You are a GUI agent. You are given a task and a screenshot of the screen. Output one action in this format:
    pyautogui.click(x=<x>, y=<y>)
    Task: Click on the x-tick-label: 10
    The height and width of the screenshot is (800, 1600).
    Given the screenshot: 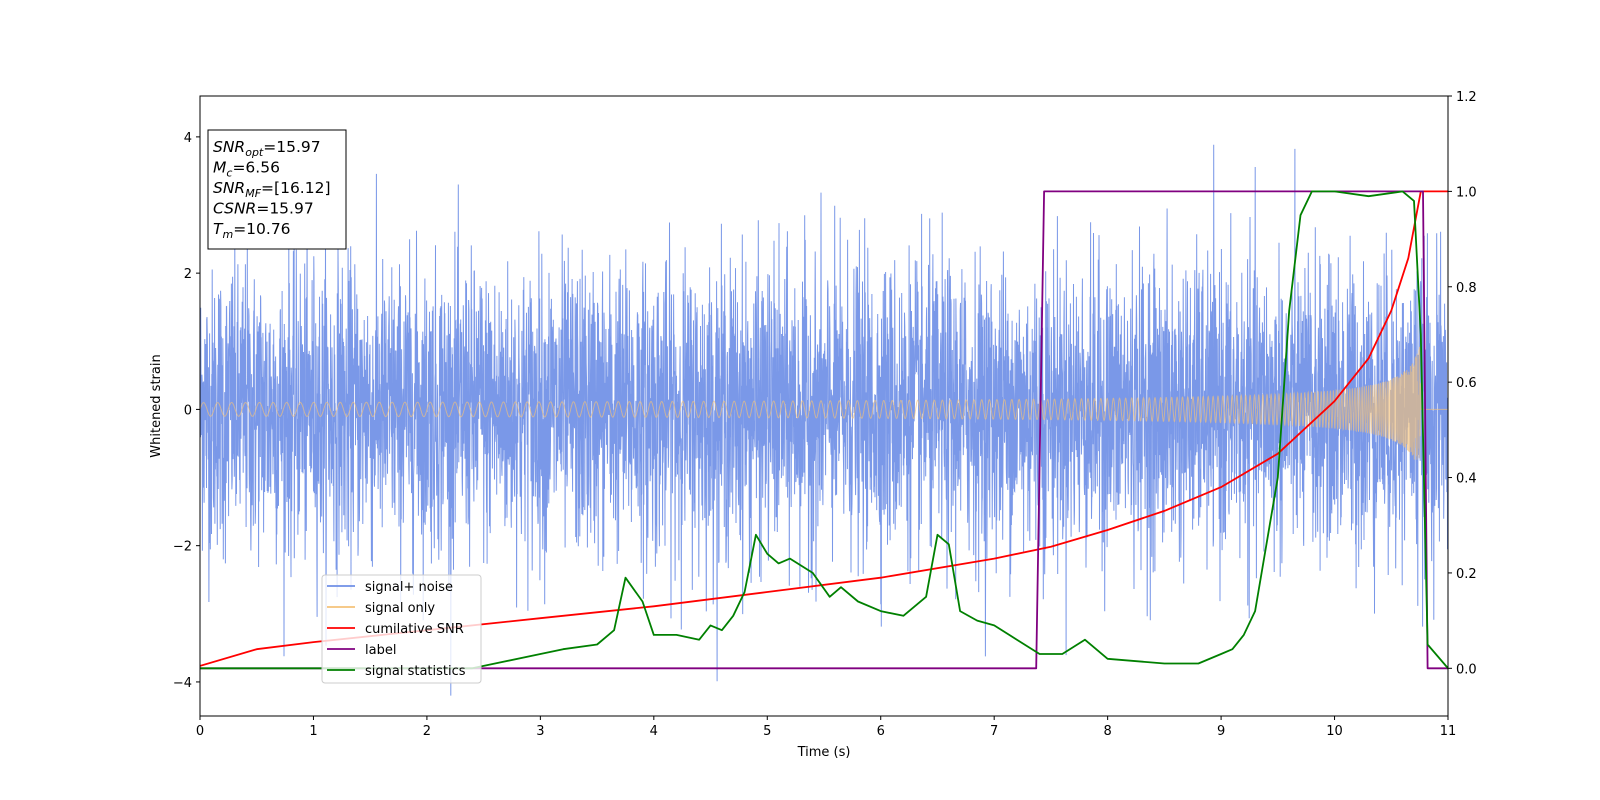 What is the action you would take?
    pyautogui.click(x=1334, y=731)
    